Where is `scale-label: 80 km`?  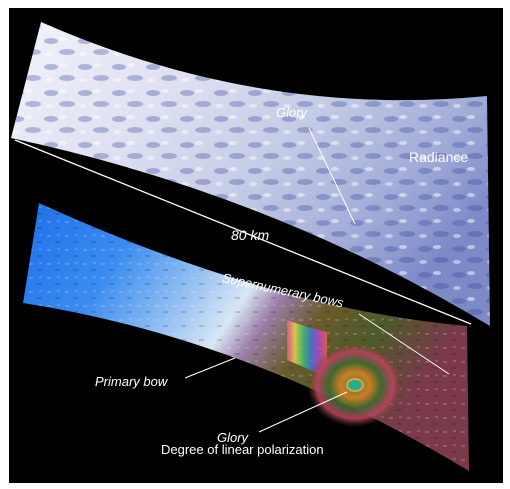 scale-label: 80 km is located at coordinates (250, 235).